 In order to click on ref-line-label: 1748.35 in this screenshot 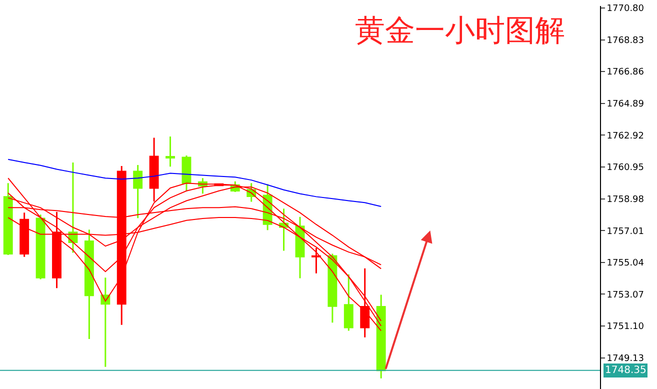, I will do `click(625, 370)`.